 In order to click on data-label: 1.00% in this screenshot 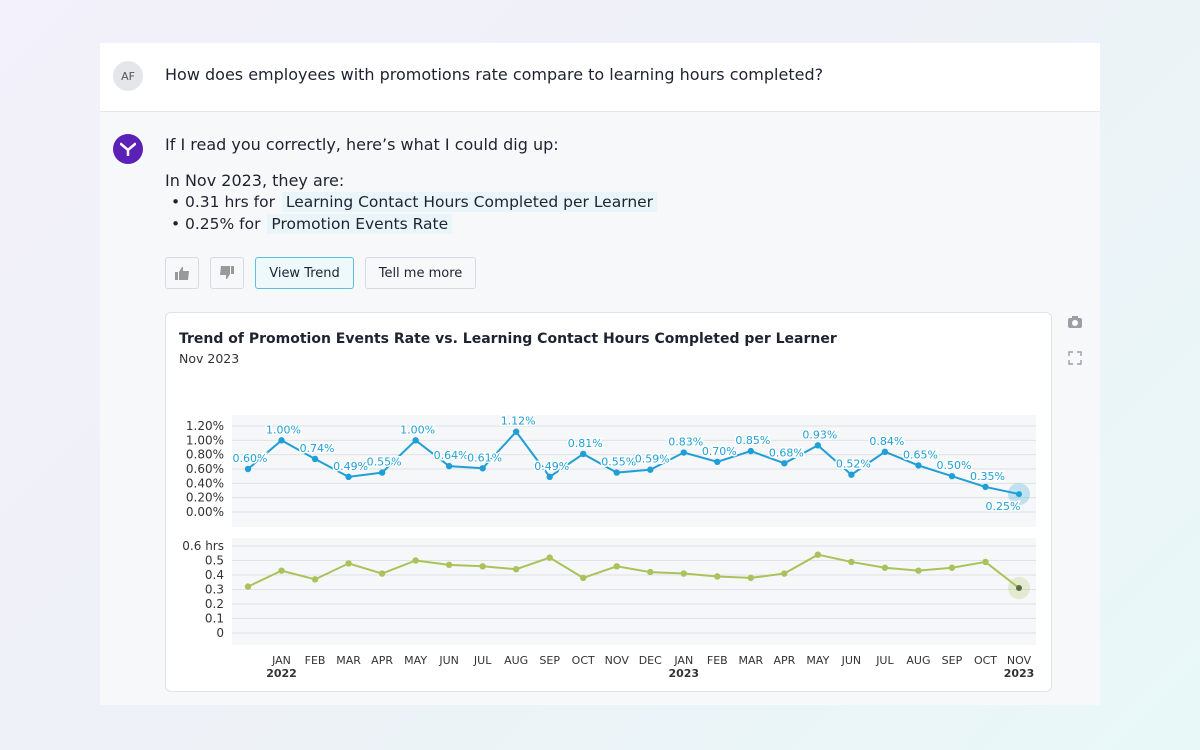, I will do `click(283, 429)`.